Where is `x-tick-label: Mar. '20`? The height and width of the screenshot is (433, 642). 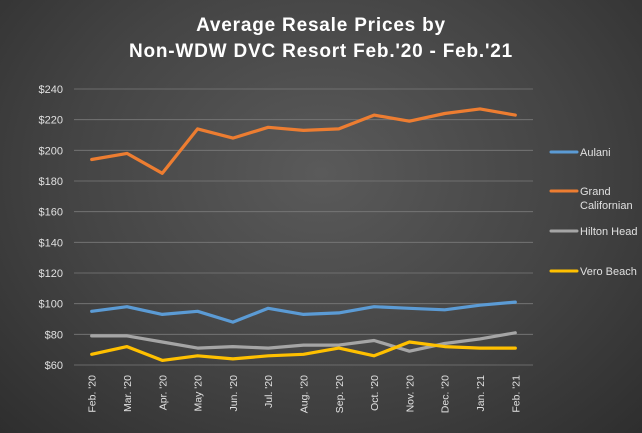 x-tick-label: Mar. '20 is located at coordinates (128, 393).